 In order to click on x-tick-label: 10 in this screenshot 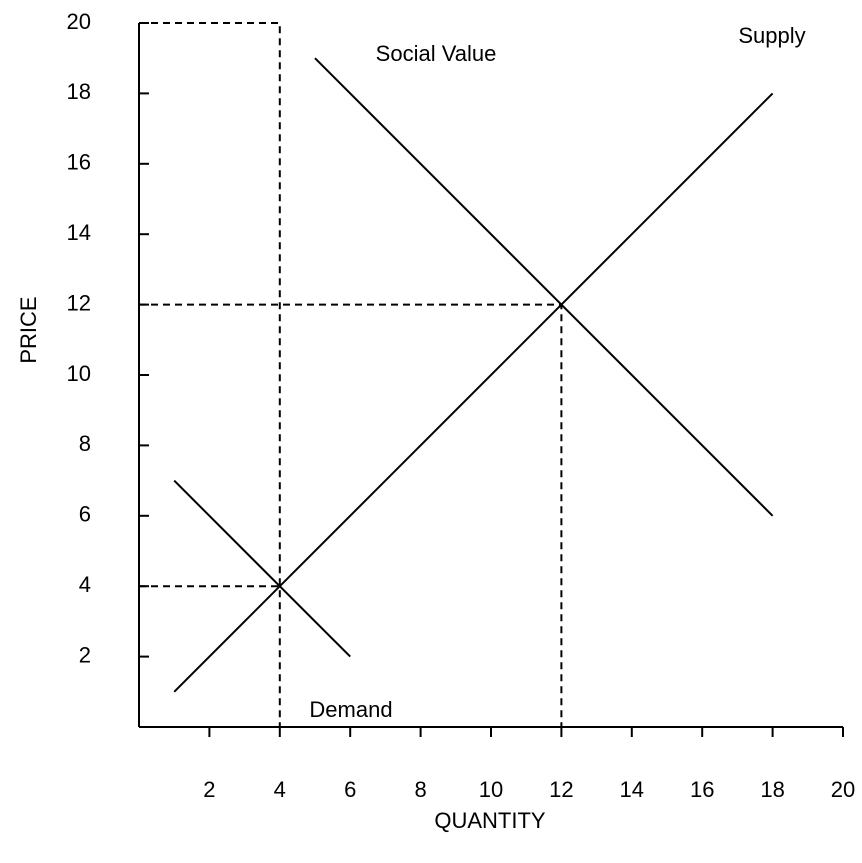, I will do `click(491, 789)`.